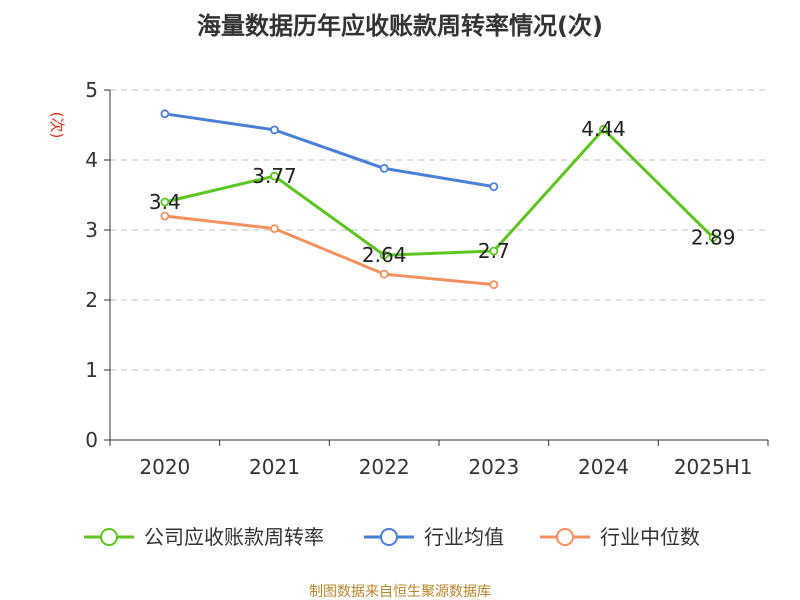 The width and height of the screenshot is (800, 600). I want to click on data-label: 2.64, so click(384, 255).